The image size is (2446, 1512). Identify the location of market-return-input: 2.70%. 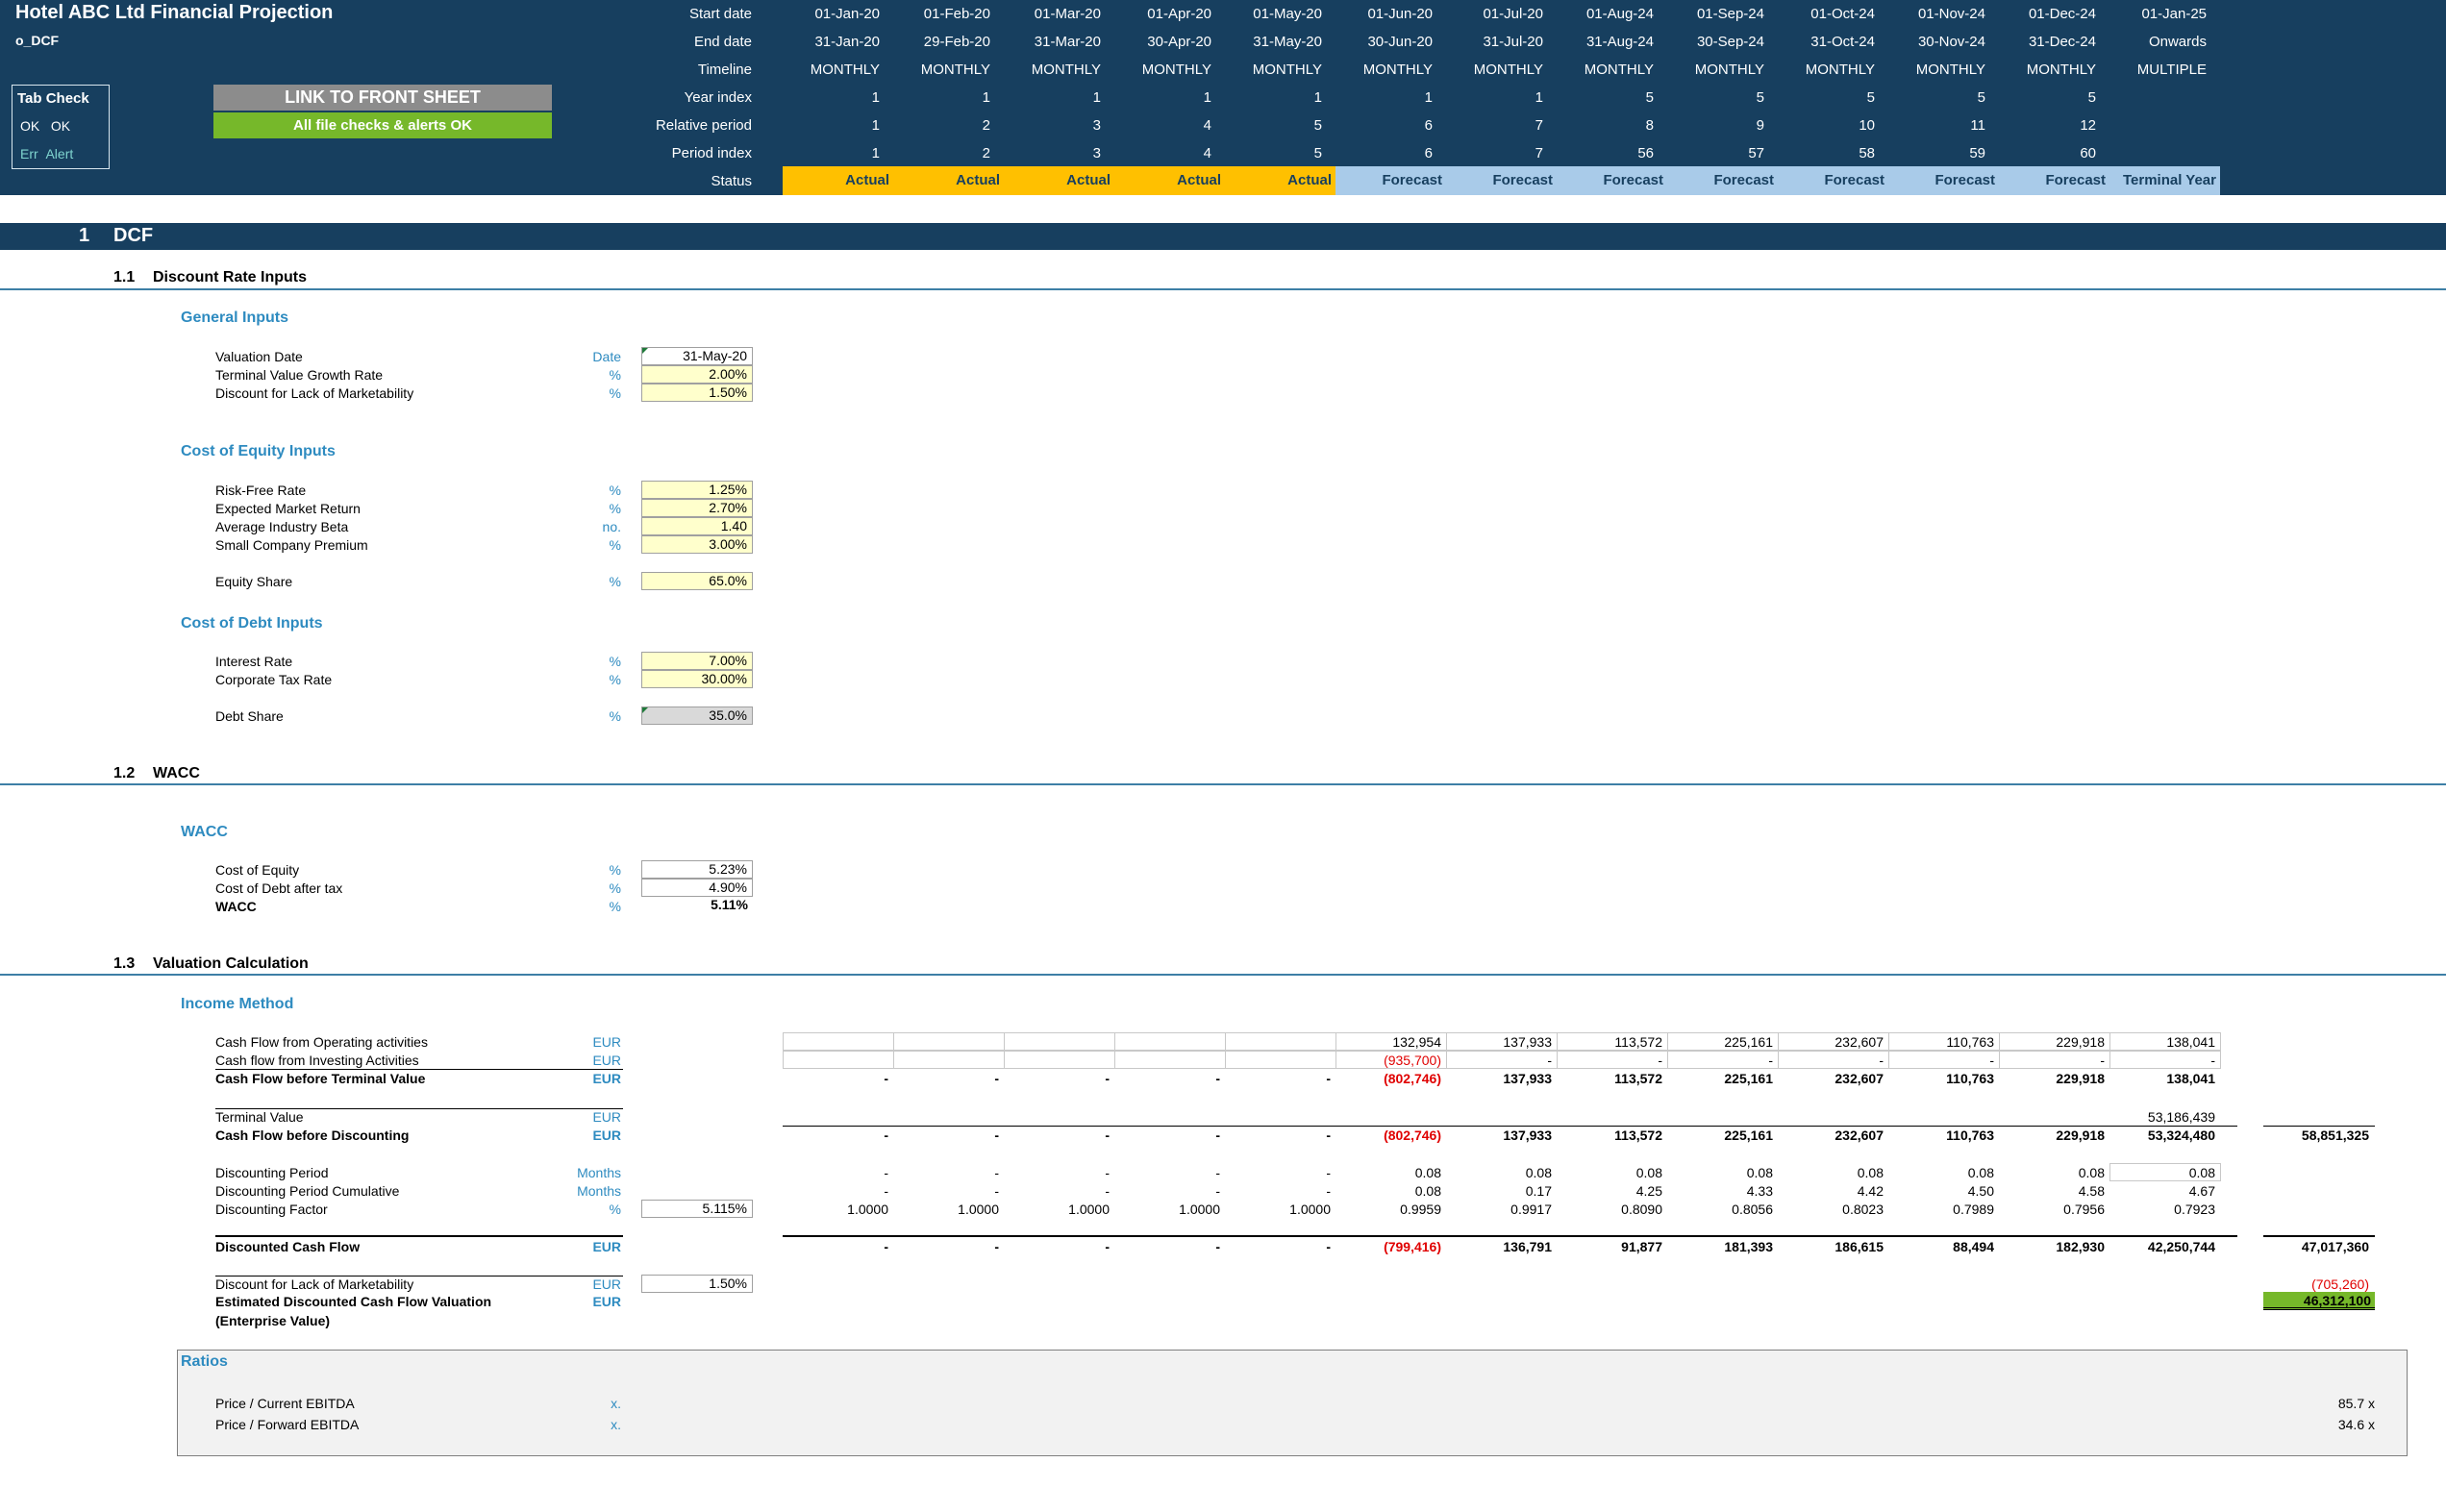
(697, 508).